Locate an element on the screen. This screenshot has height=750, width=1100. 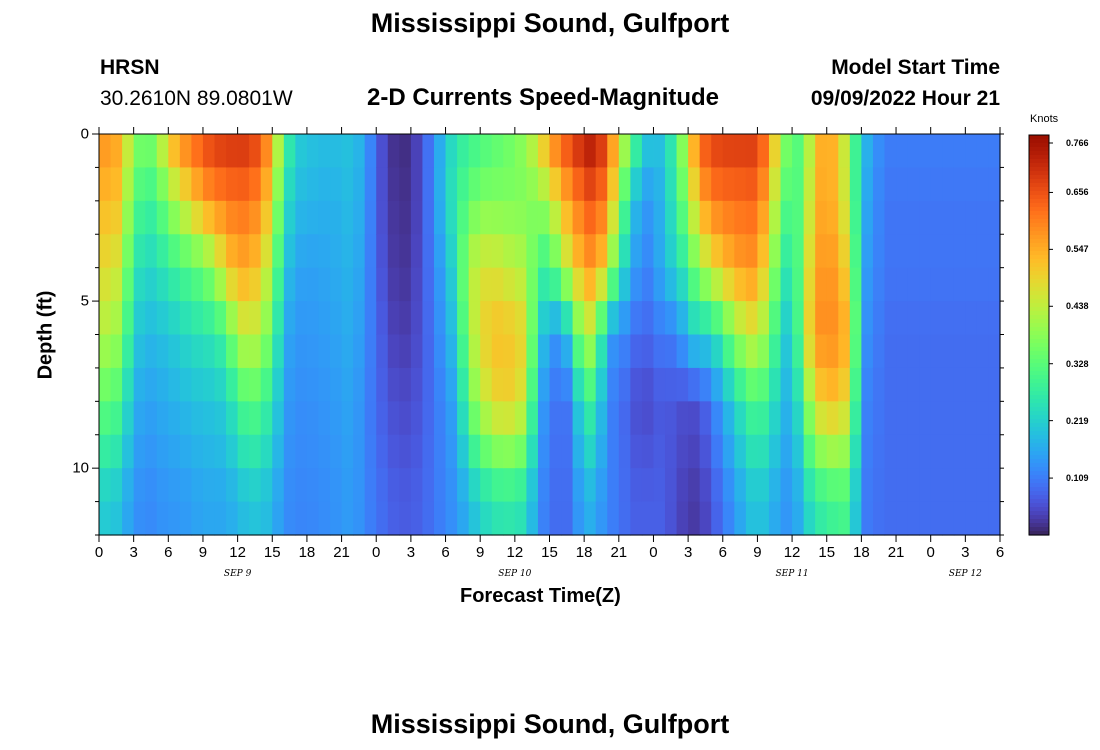
x-axis-title: Forecast Time(Z) is located at coordinates (540, 596).